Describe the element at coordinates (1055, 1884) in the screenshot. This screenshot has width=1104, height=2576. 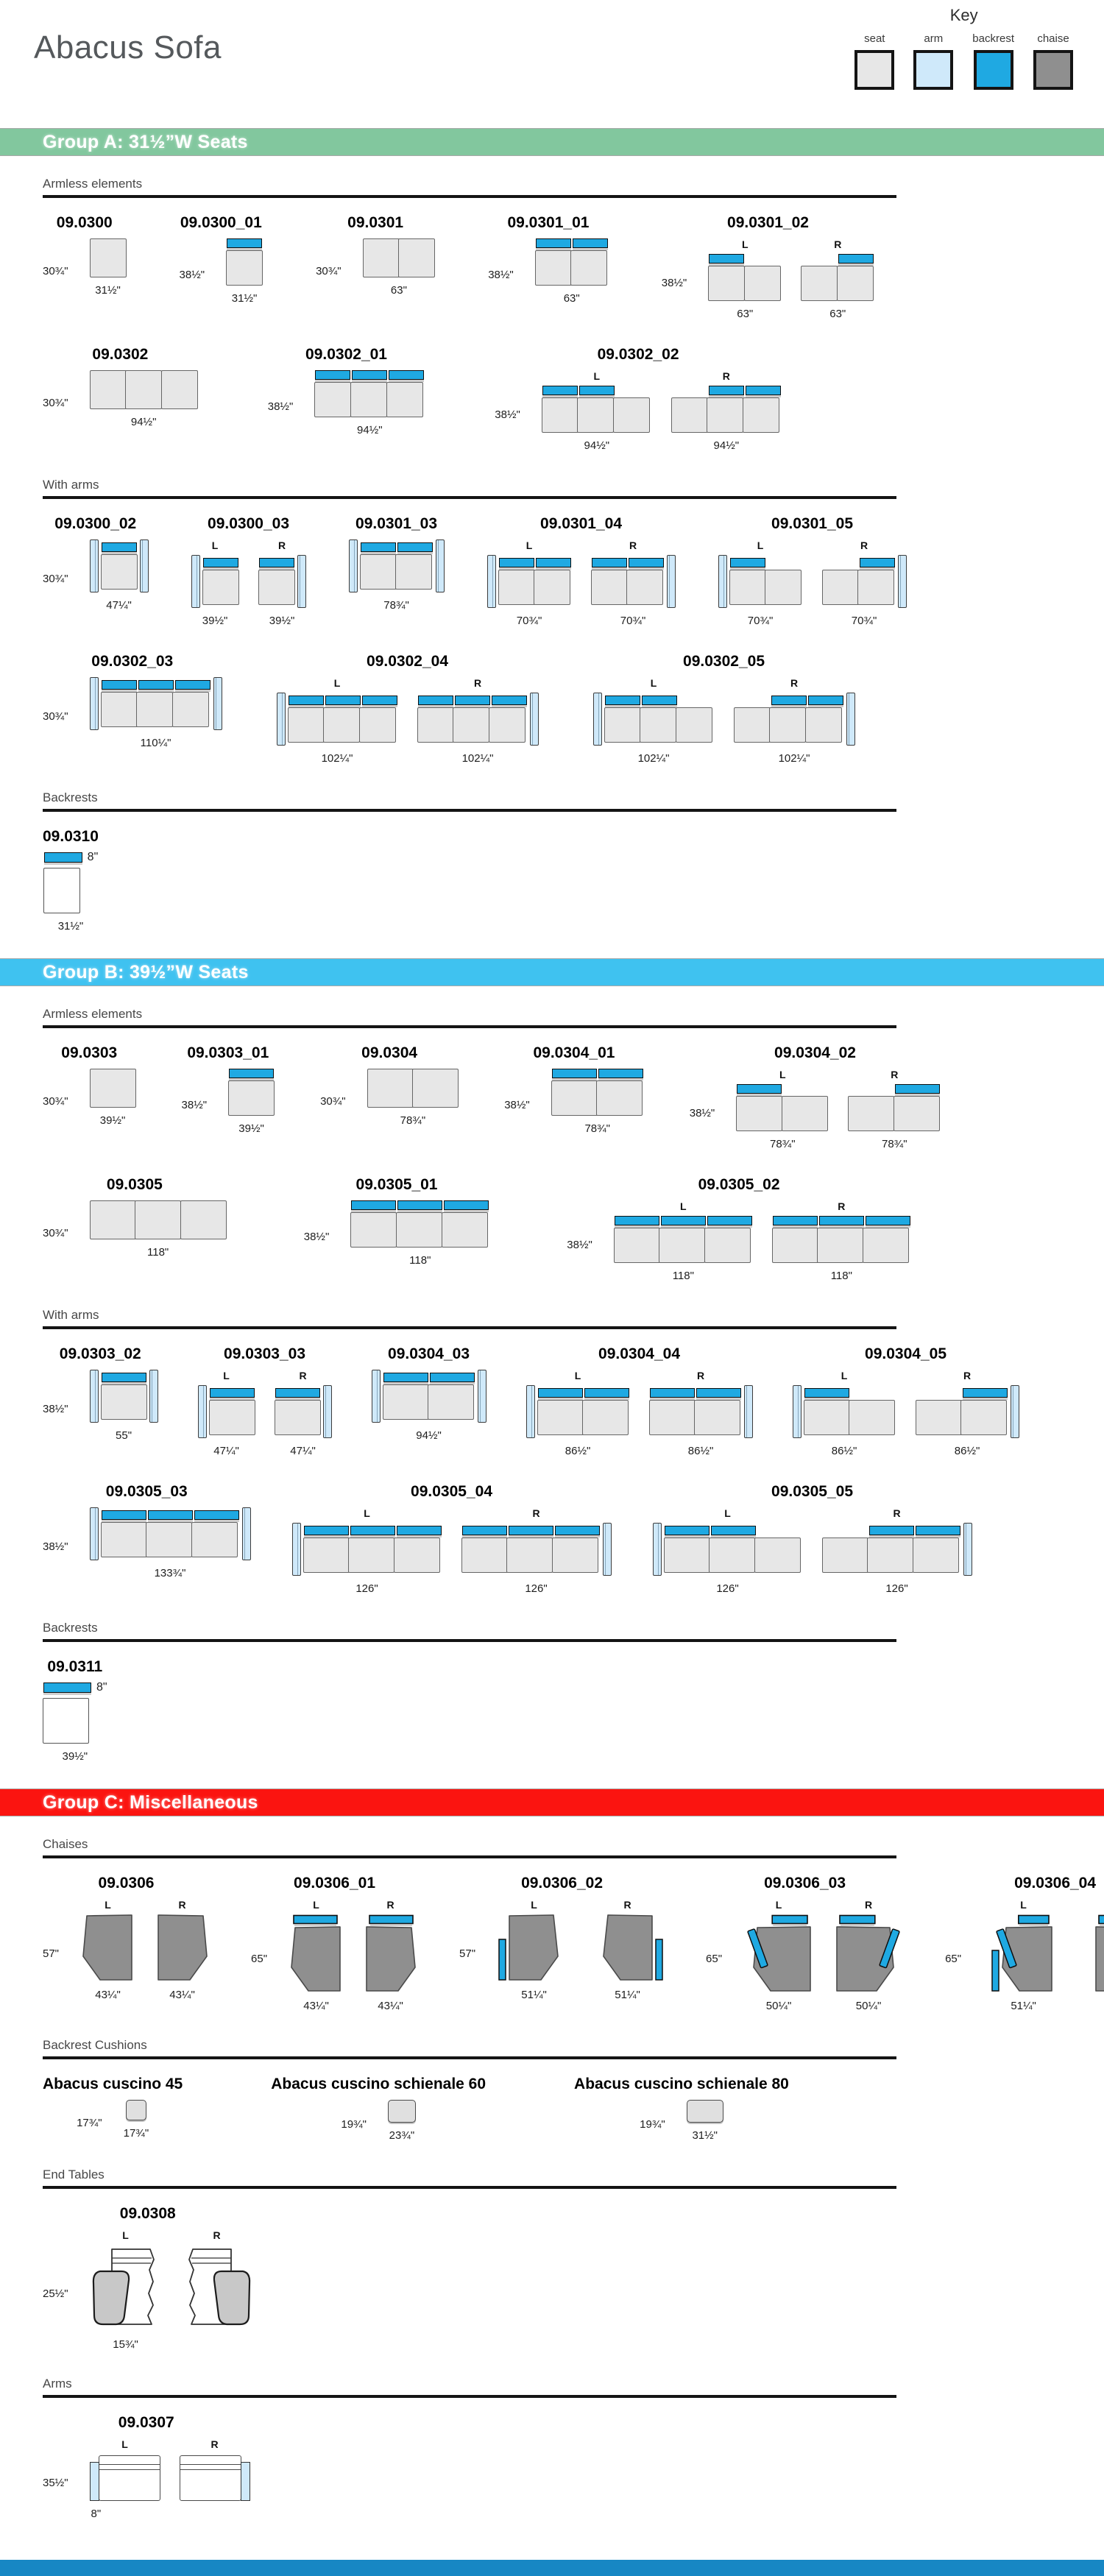
I see `item-name: 09.0306_04` at that location.